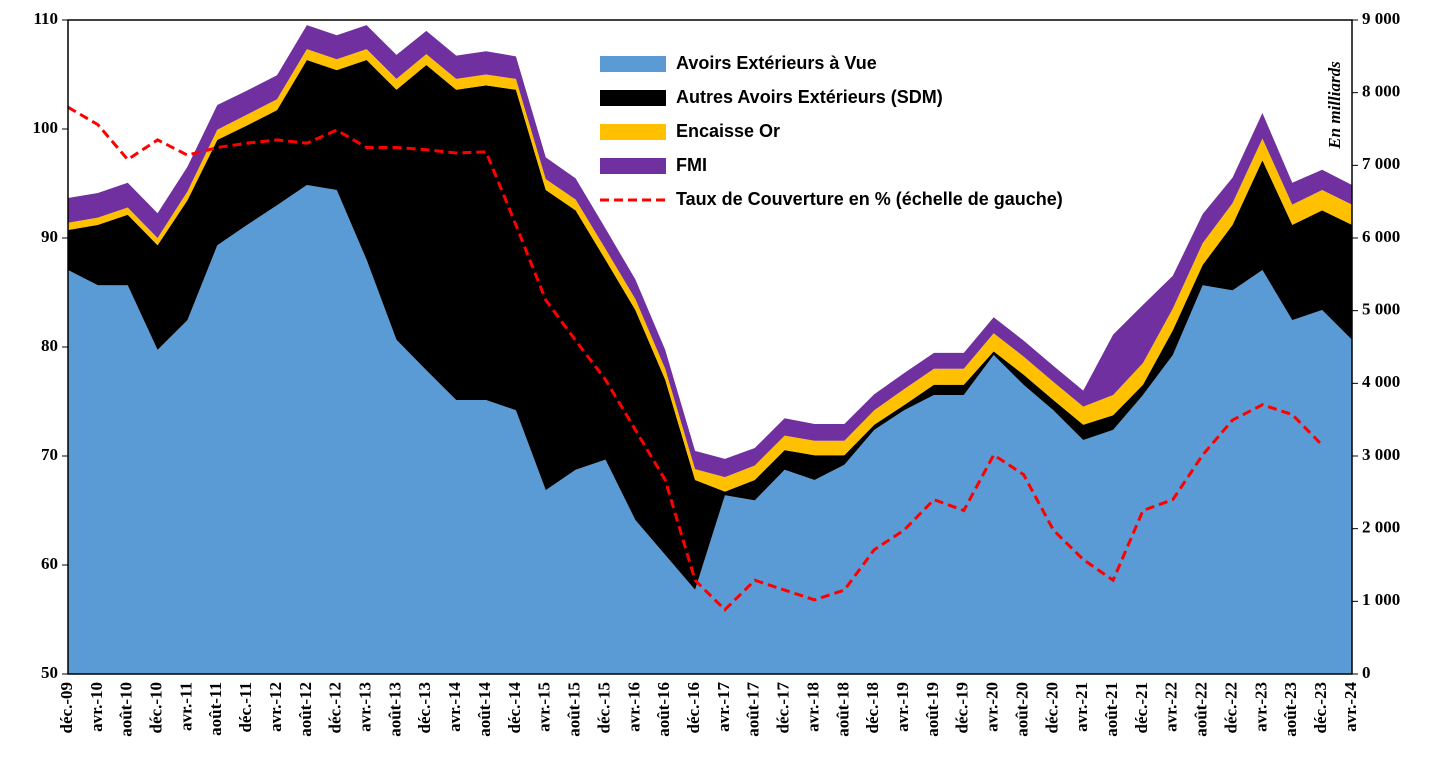 This screenshot has height=781, width=1446. I want to click on x-tick-label: avr.-23, so click(1260, 707).